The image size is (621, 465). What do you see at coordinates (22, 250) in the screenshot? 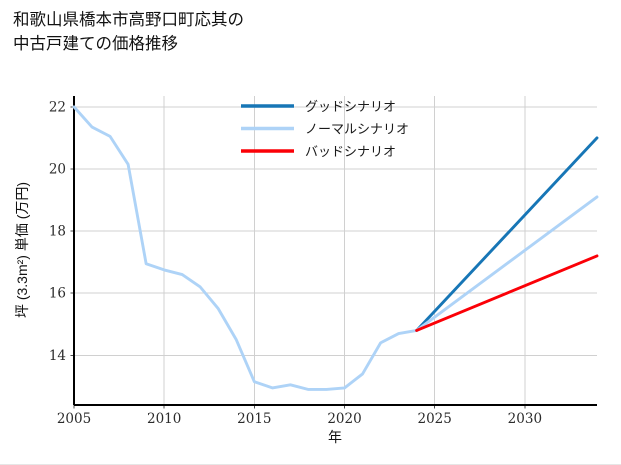
I see `y-axis-title: 坪 (3.3m²) 単価 (万円)` at bounding box center [22, 250].